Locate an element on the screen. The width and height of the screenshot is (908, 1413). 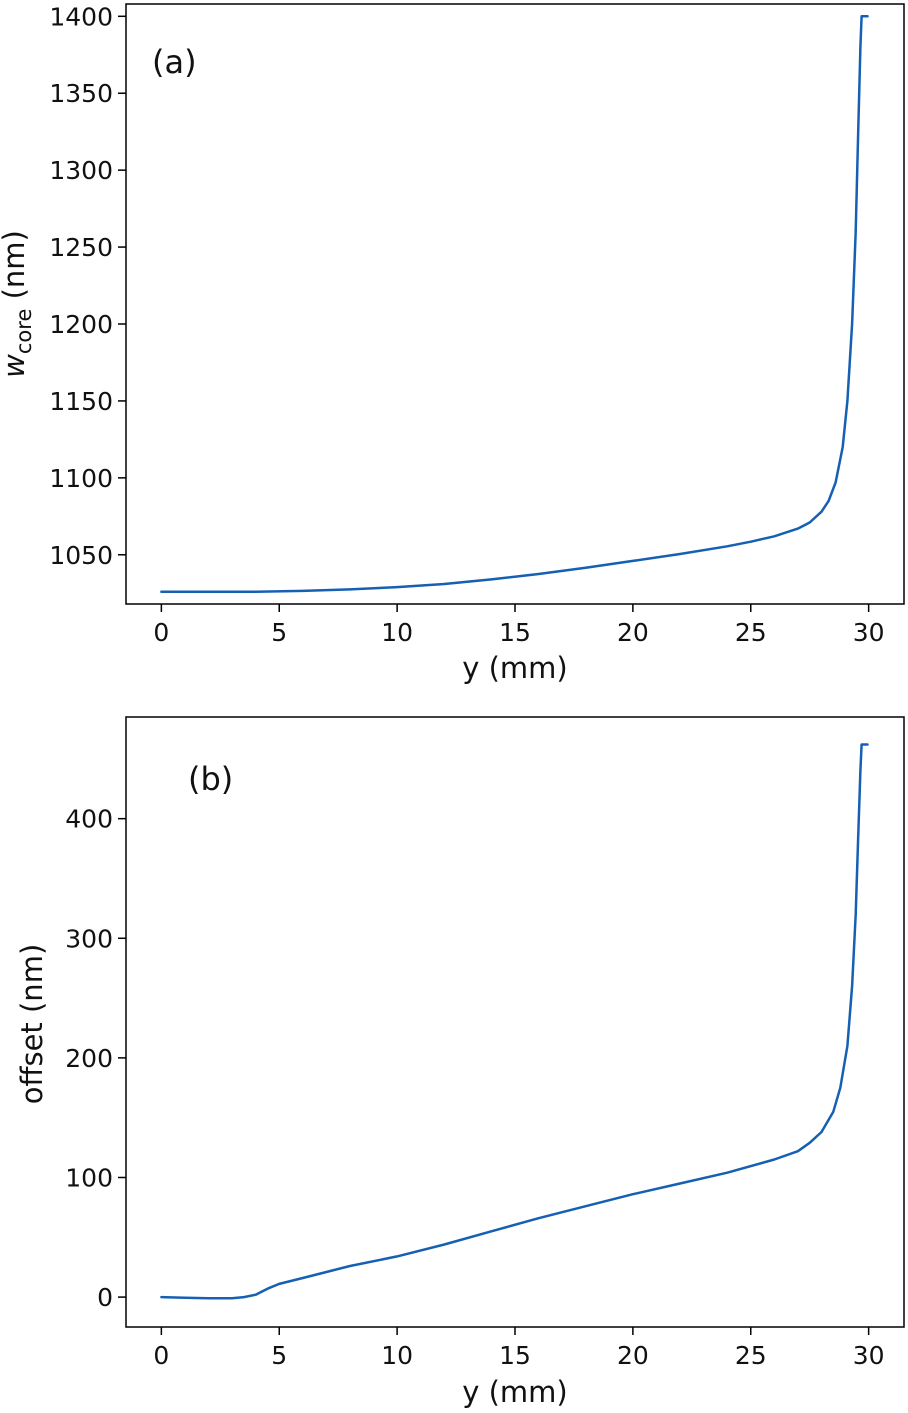
x-ticks-a: 0 5 10 15 20 25 30 is located at coordinates (519, 625).